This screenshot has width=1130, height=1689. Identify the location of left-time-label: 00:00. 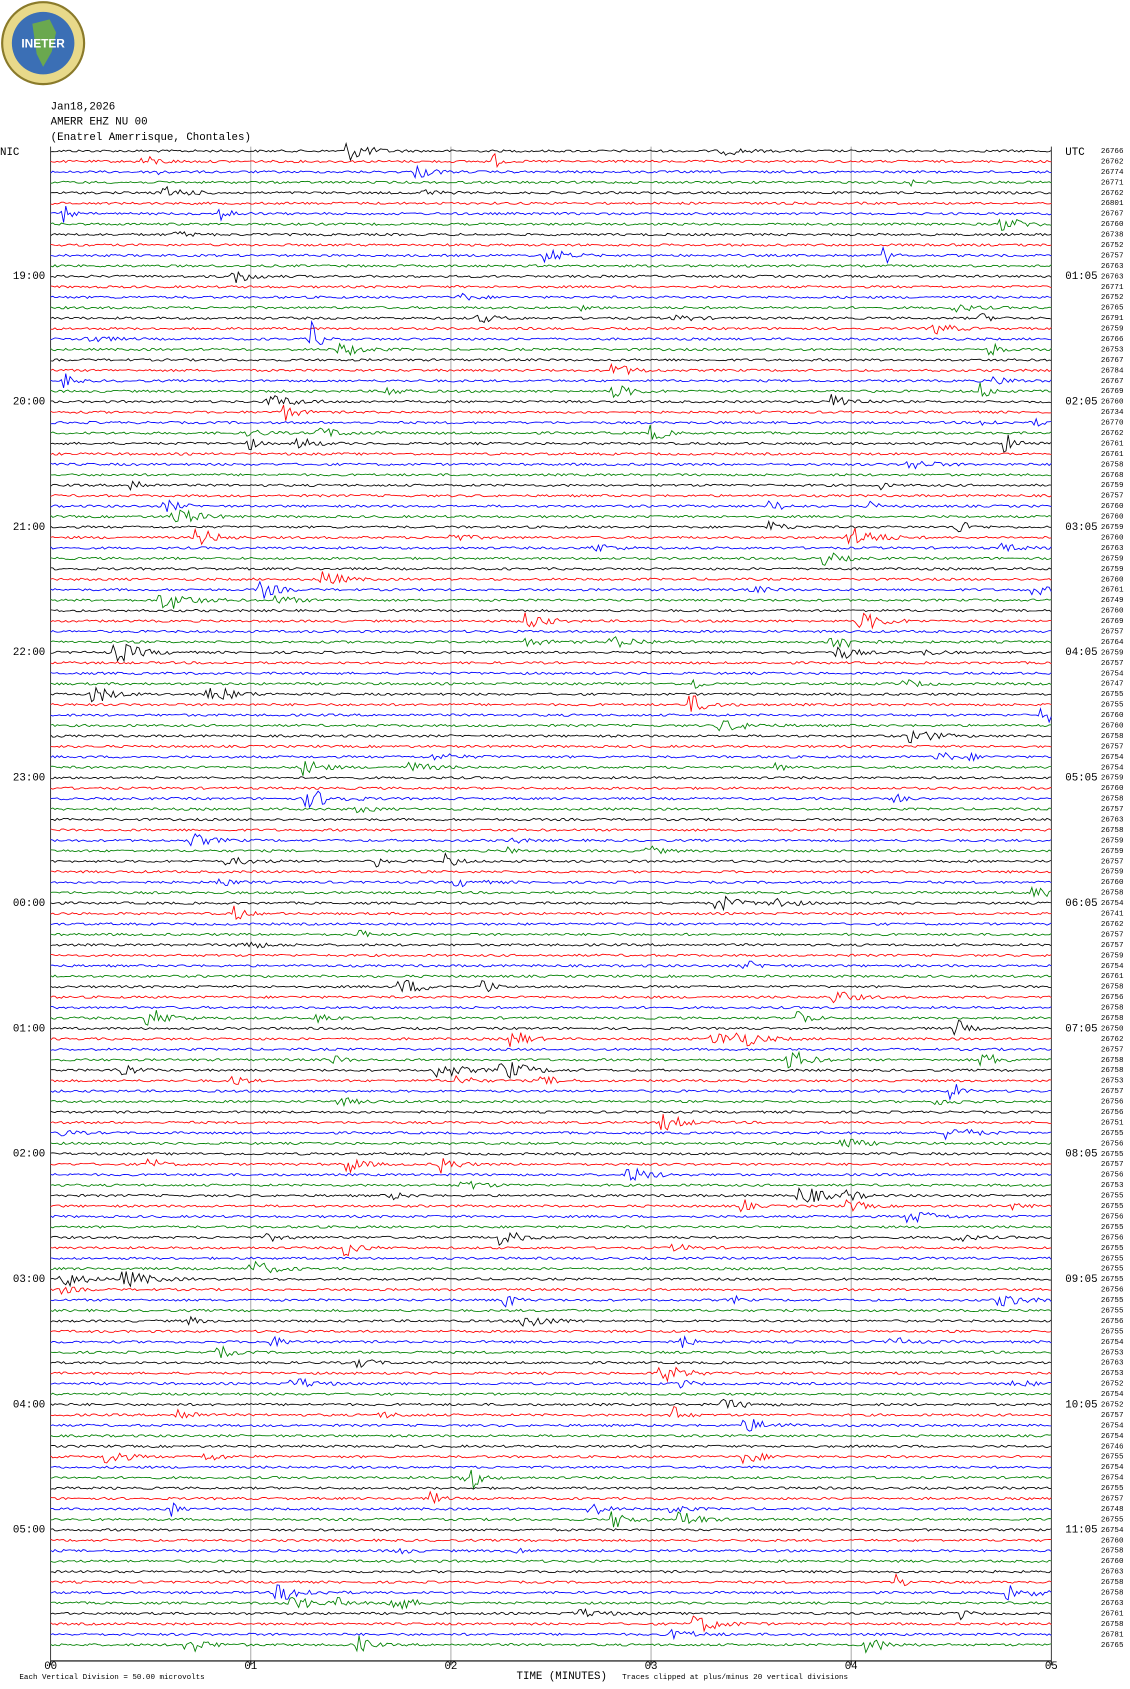
(29, 904).